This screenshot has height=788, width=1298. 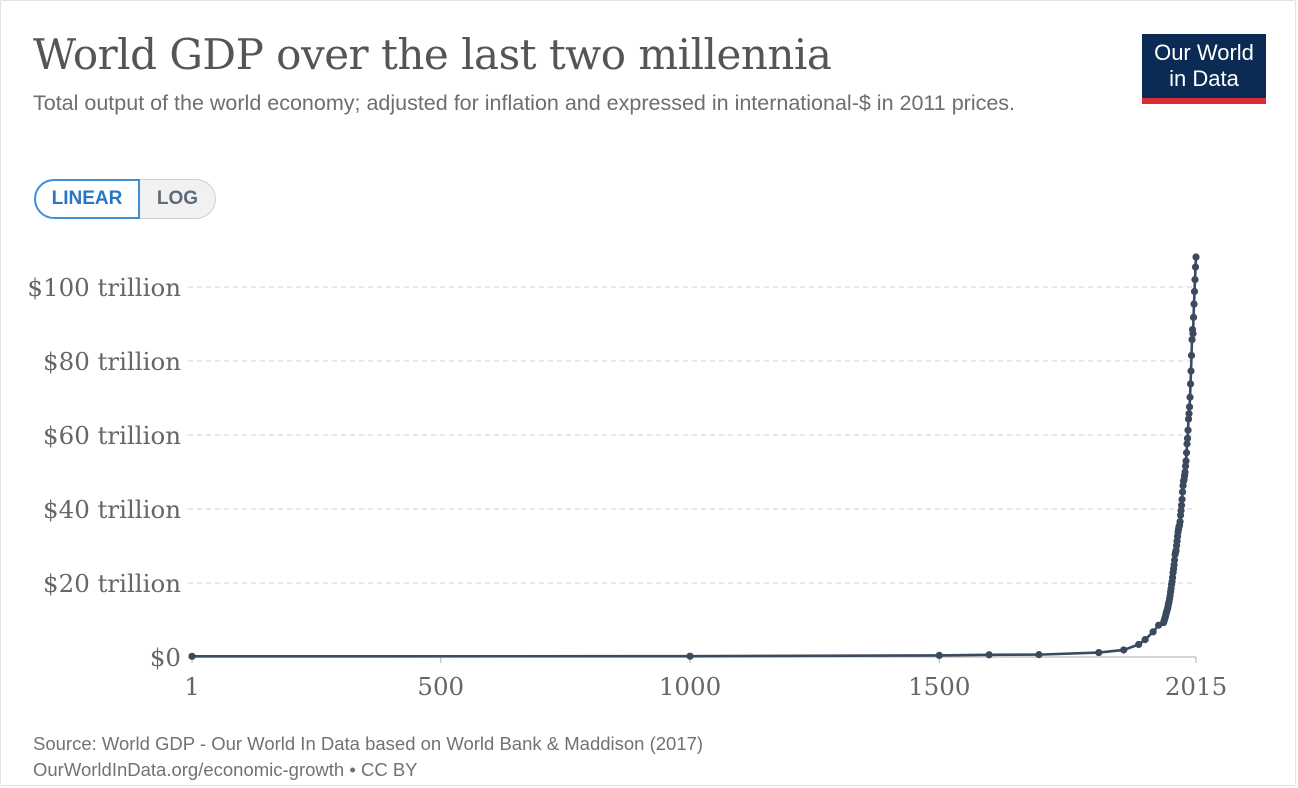 I want to click on y-tick-label: $60 trillion, so click(x=112, y=435).